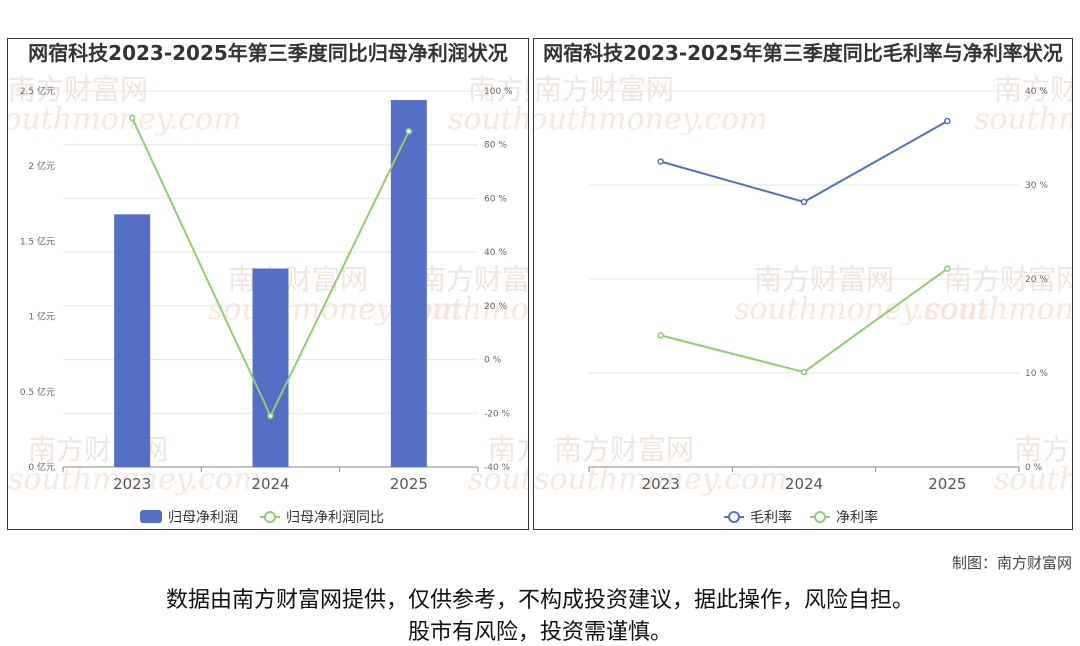  I want to click on y-left-tick-label: 1.5 亿元, so click(37, 241).